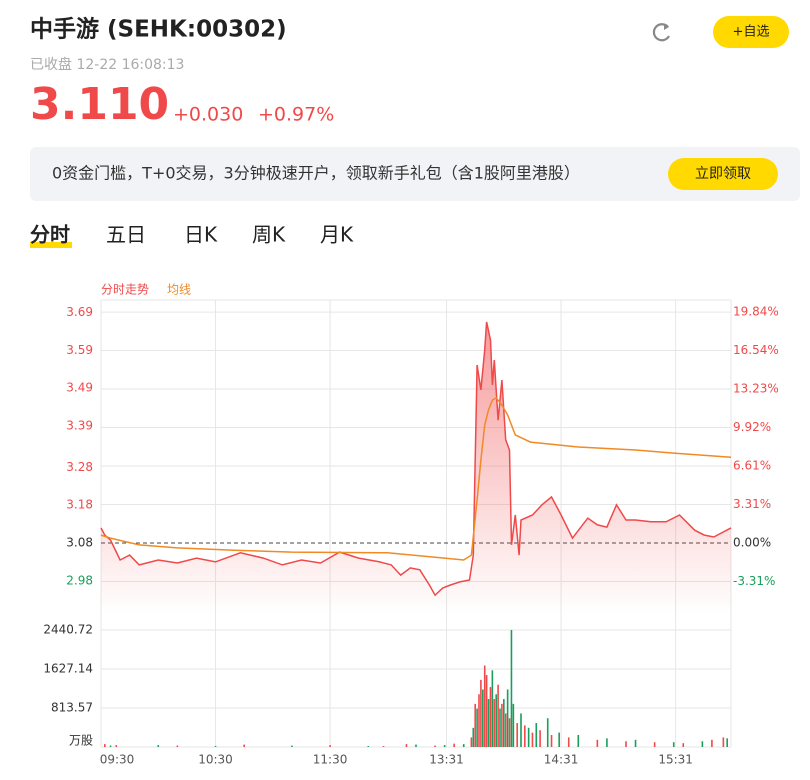 Image resolution: width=810 pixels, height=780 pixels. I want to click on y-tick-label: 3.59, so click(79, 350).